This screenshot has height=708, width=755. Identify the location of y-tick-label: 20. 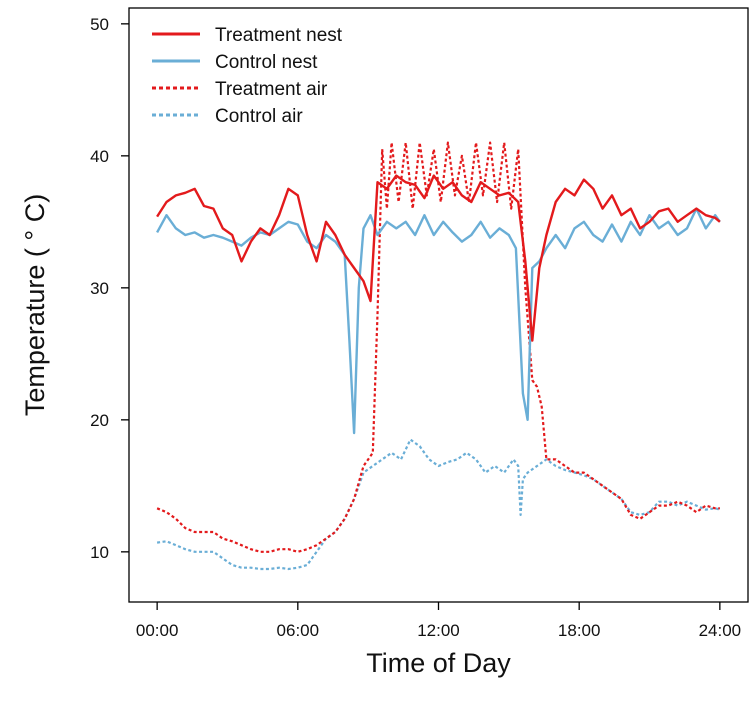
(99, 420).